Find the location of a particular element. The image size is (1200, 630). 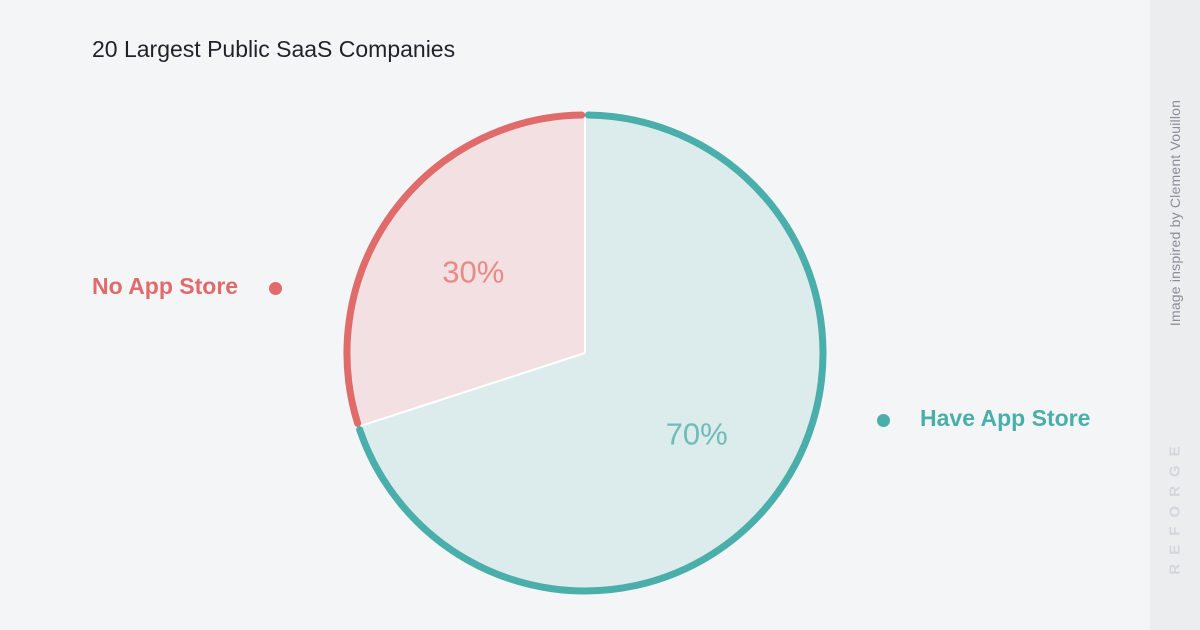

slice-dividers is located at coordinates (472, 271).